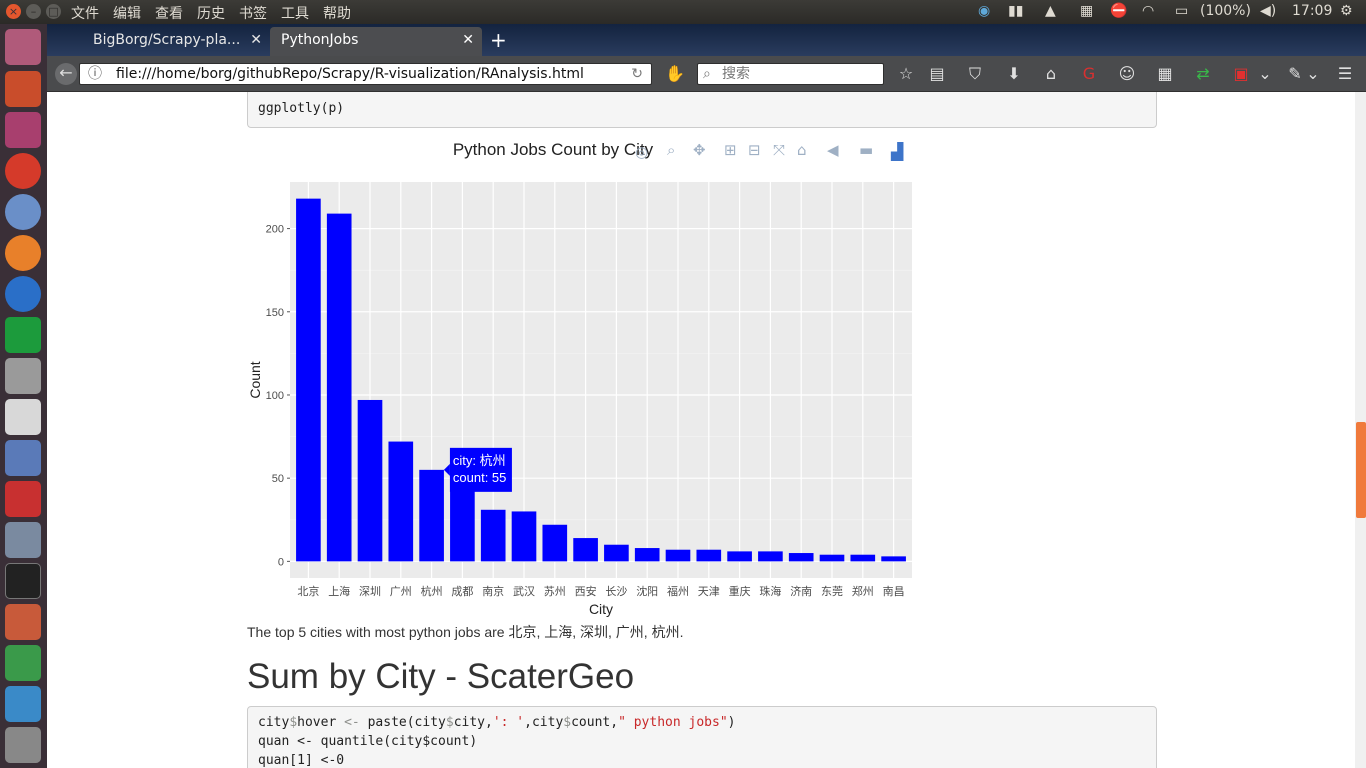  I want to click on scrollbar-thumb, so click(1361, 470).